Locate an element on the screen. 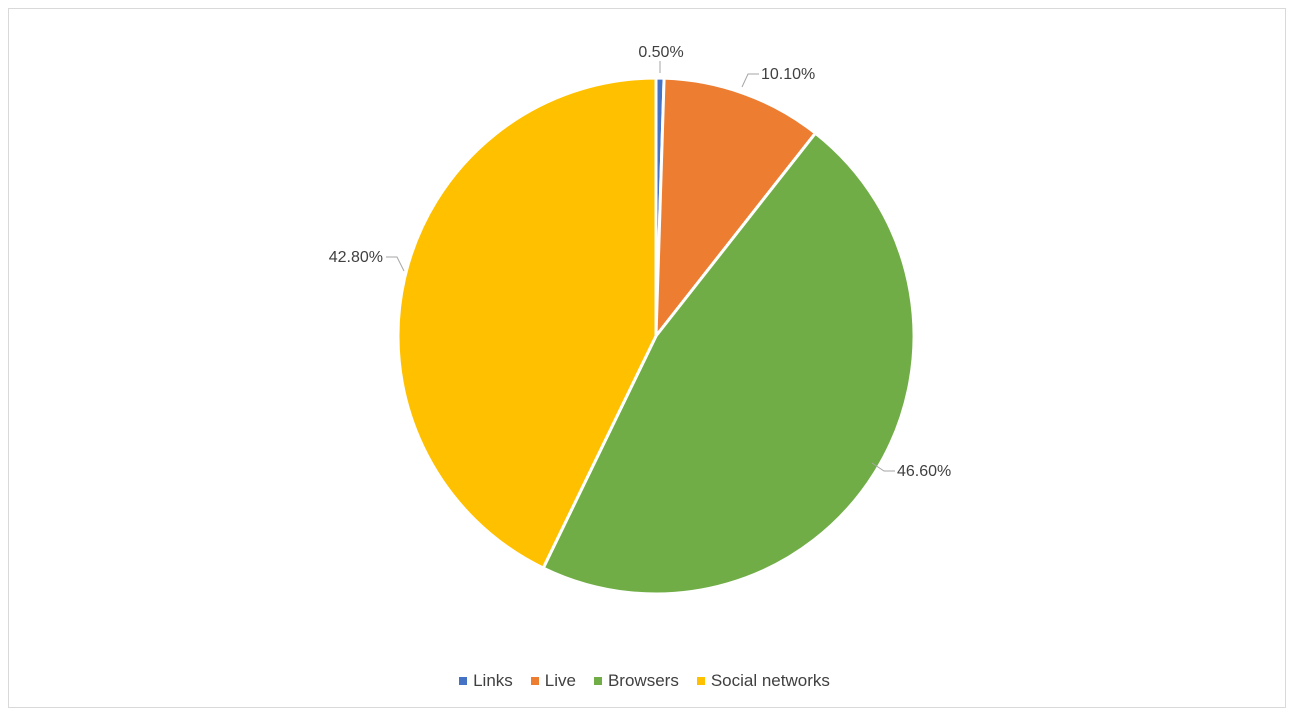  leader-line-browsers is located at coordinates (883, 467).